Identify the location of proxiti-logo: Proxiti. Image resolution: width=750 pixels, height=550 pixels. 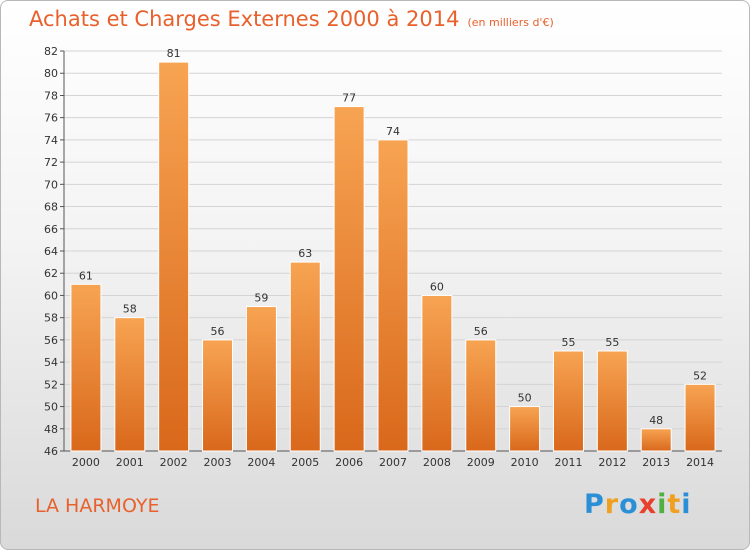
(638, 504).